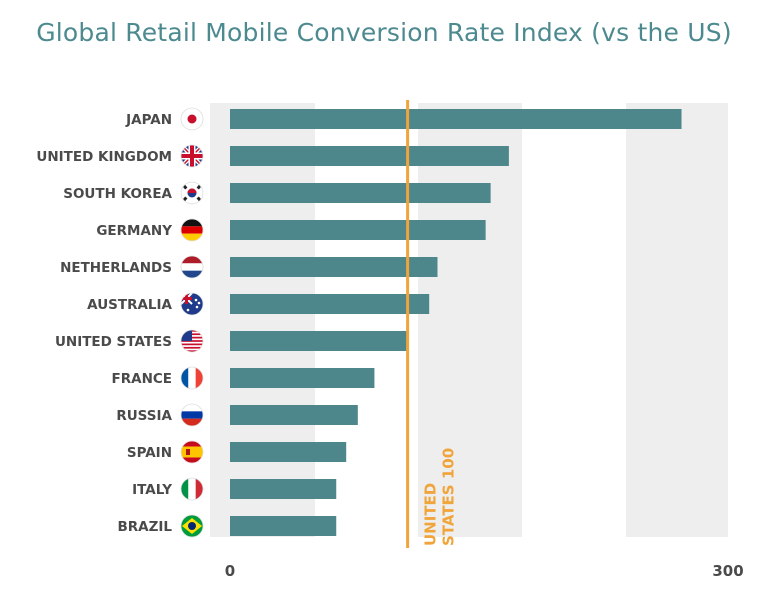  What do you see at coordinates (116, 268) in the screenshot?
I see `category-label: NETHERLANDS` at bounding box center [116, 268].